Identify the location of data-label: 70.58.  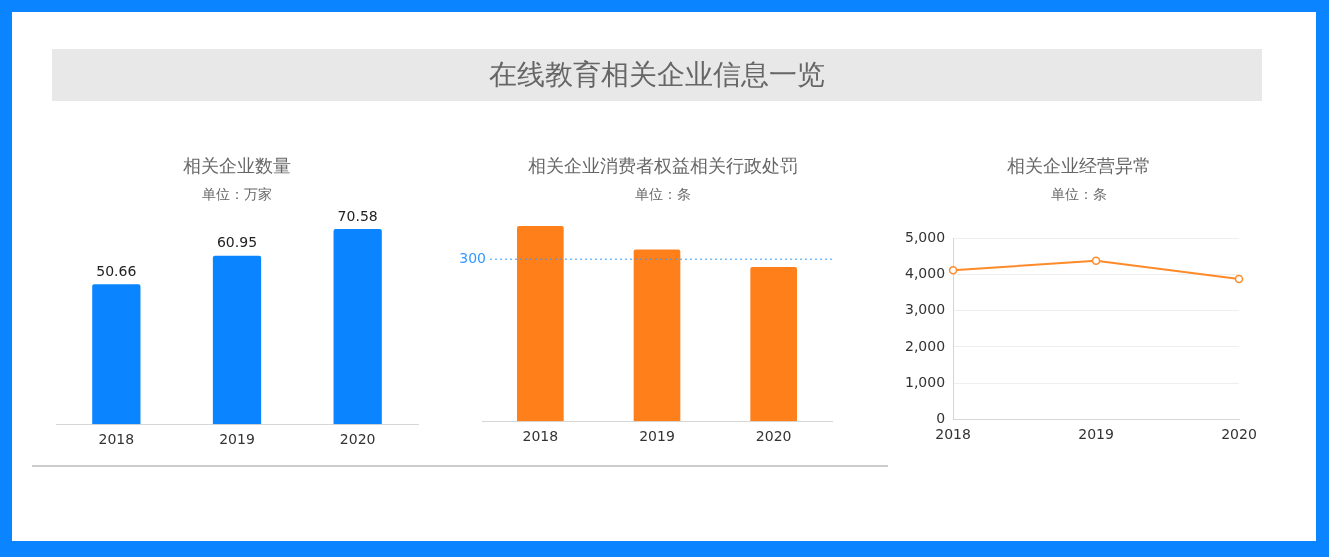
(357, 215).